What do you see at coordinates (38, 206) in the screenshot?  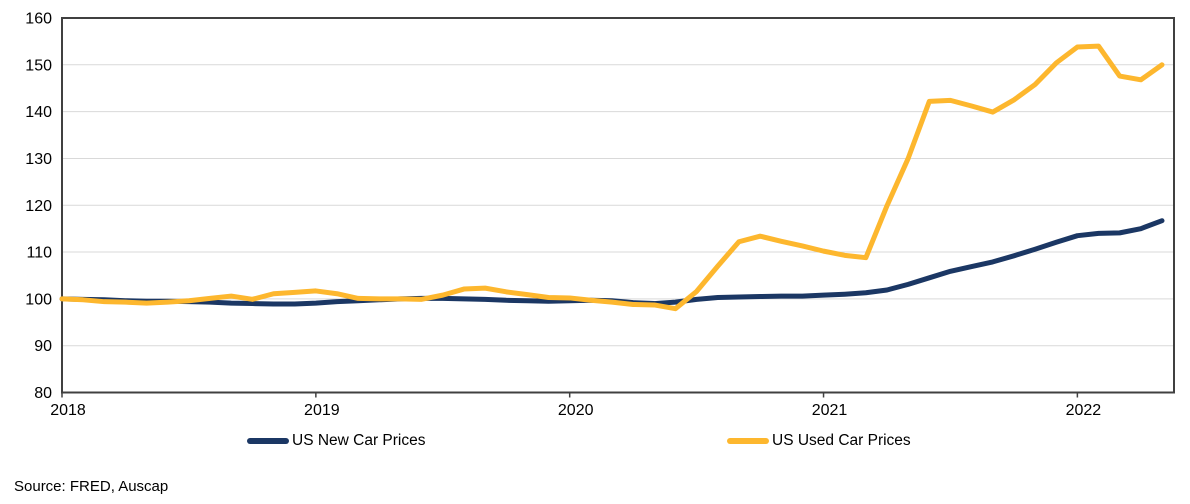 I see `y-tick-label-120: 120` at bounding box center [38, 206].